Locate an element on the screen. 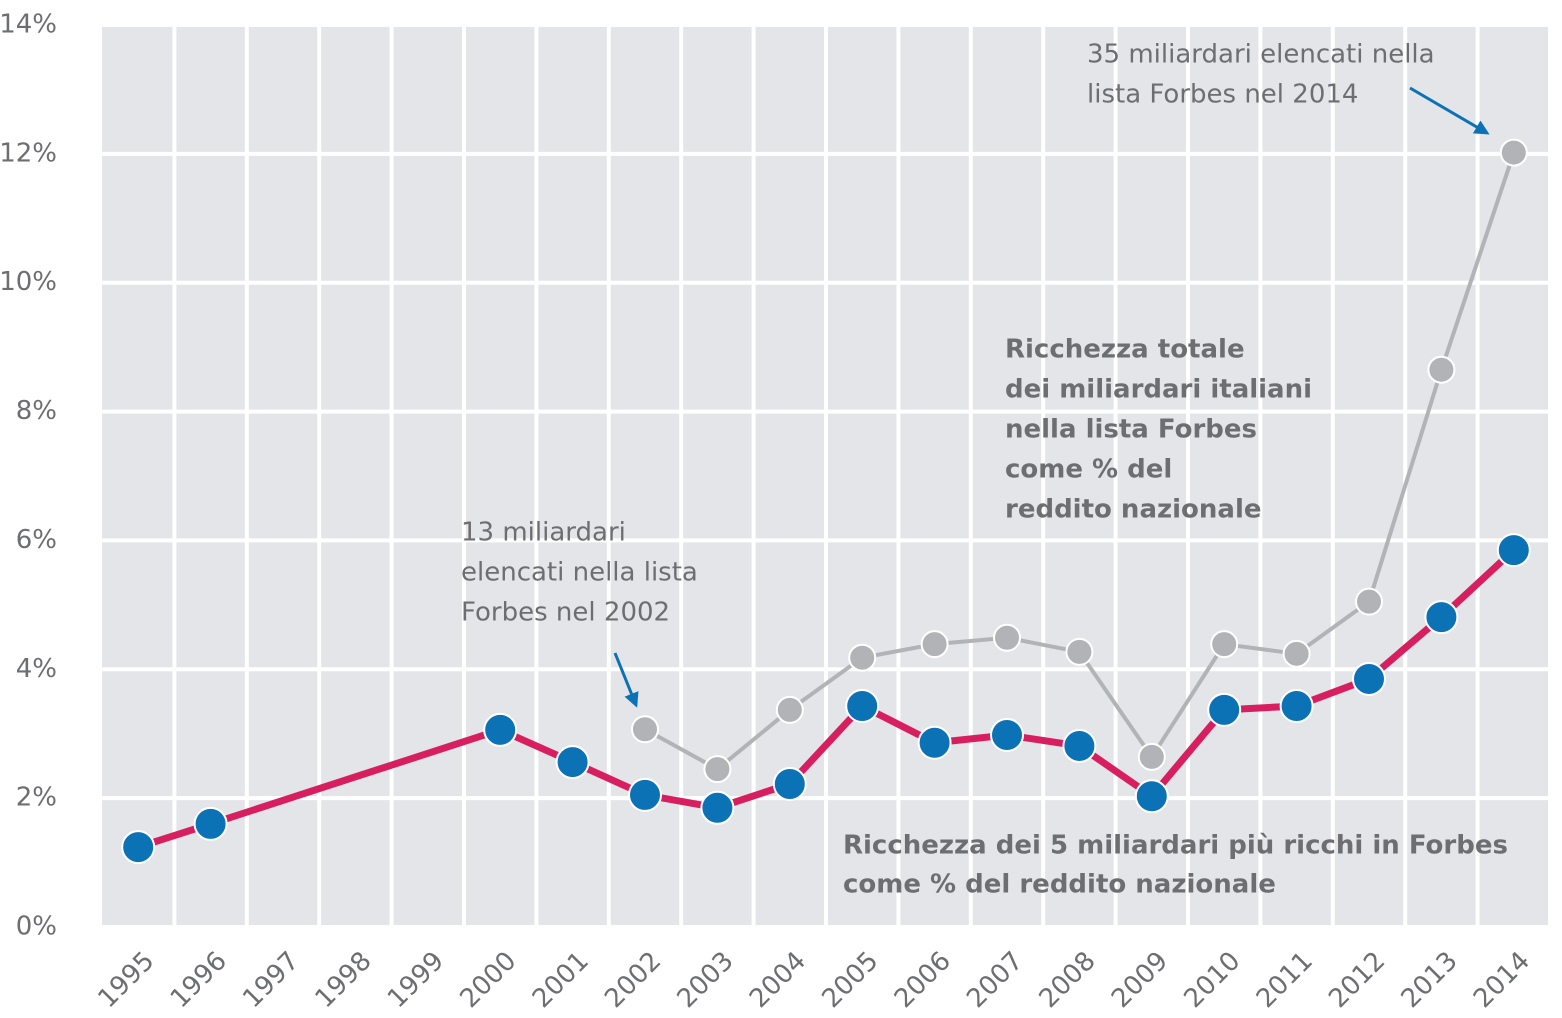 This screenshot has height=1018, width=1562. annotation: reddito nazionale is located at coordinates (1133, 510).